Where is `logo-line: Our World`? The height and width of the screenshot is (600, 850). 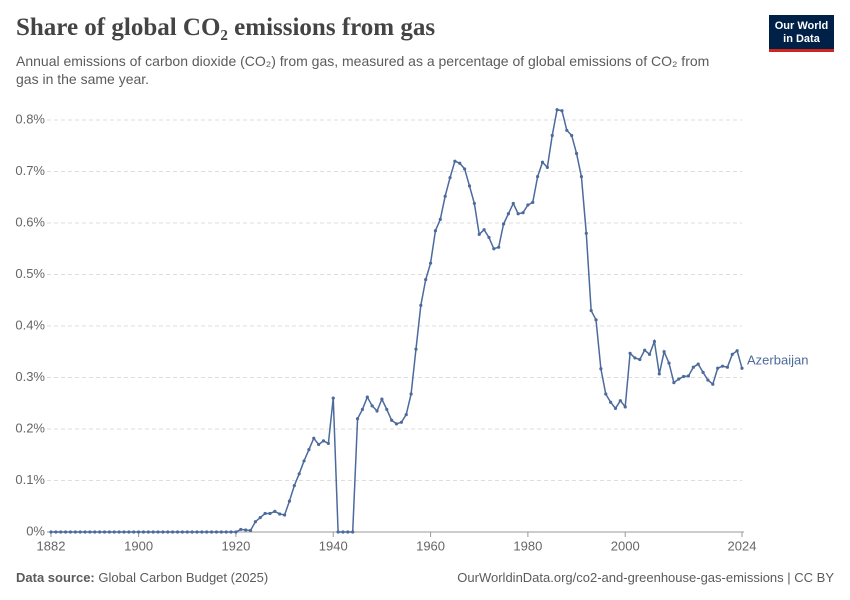
logo-line: Our World is located at coordinates (801, 26).